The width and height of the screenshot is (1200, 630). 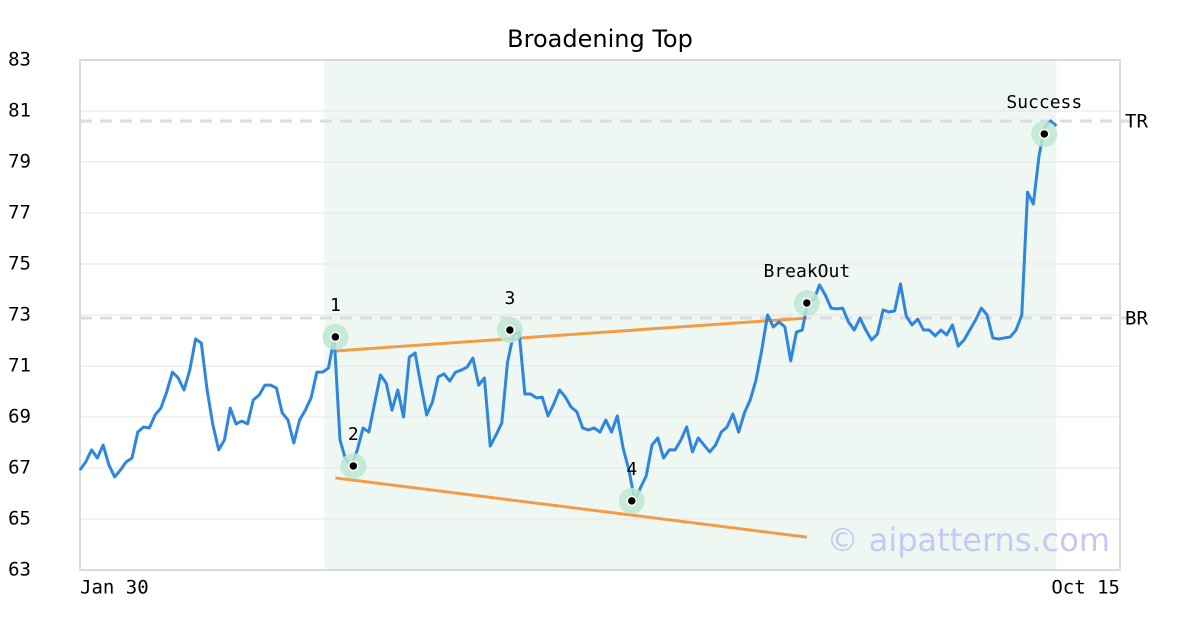 I want to click on y-tick-label: 83, so click(x=19, y=60).